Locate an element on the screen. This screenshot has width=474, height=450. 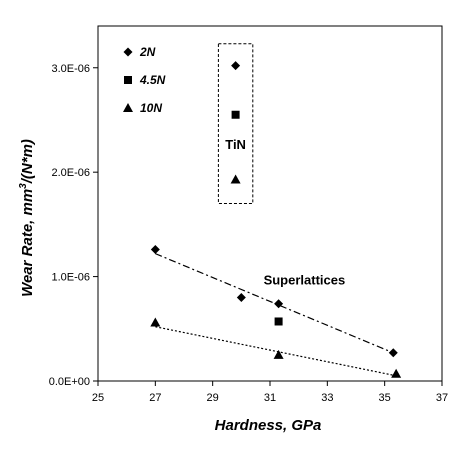
legend-marker-diamond is located at coordinates (128, 52).